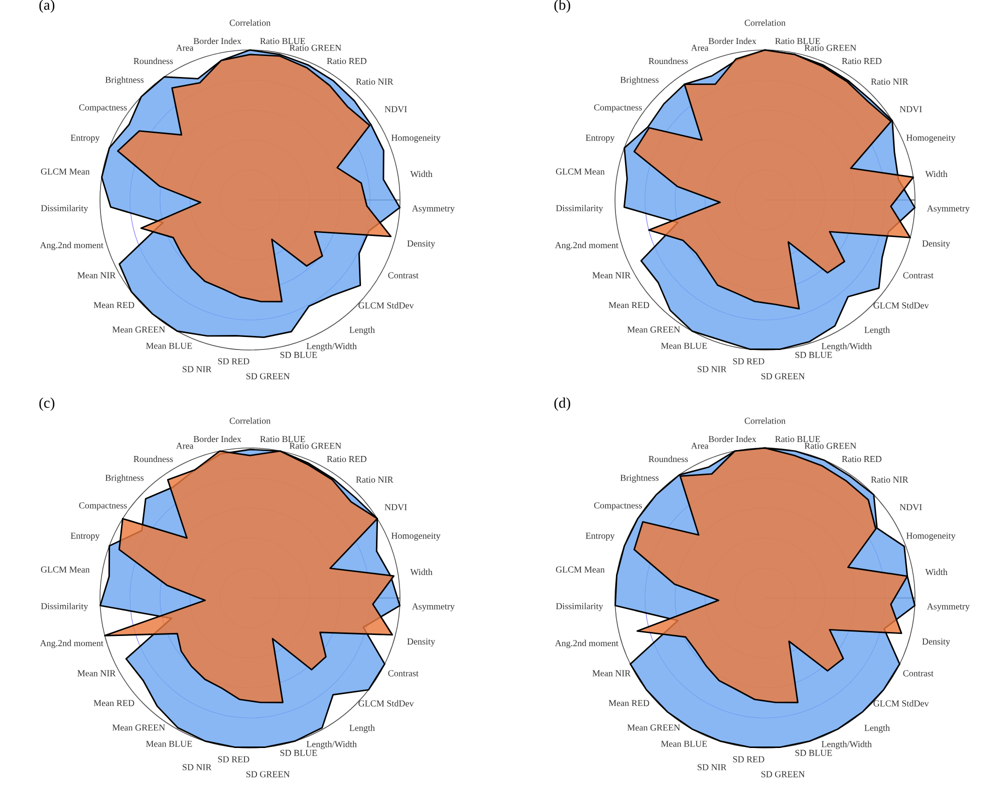  I want to click on chart-title: (a), so click(46, 6).